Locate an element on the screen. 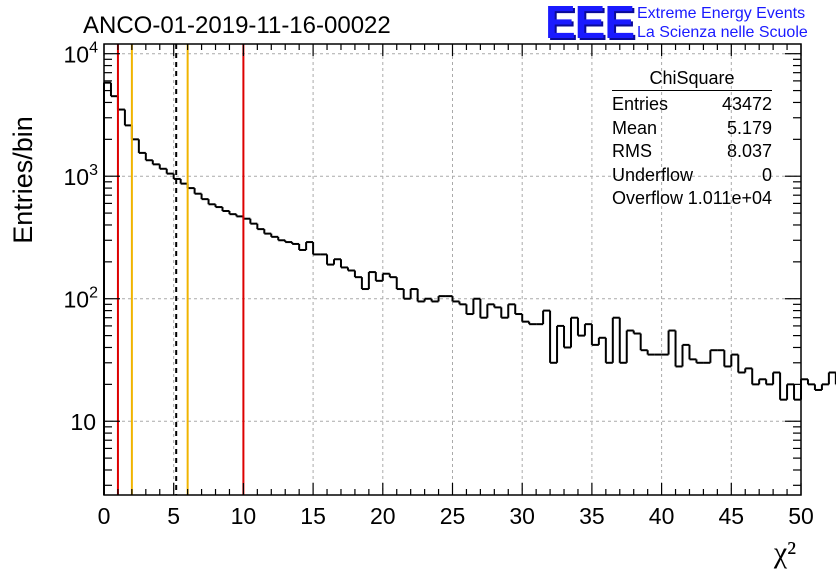 This screenshot has width=836, height=572. marker-lines is located at coordinates (180, 269).